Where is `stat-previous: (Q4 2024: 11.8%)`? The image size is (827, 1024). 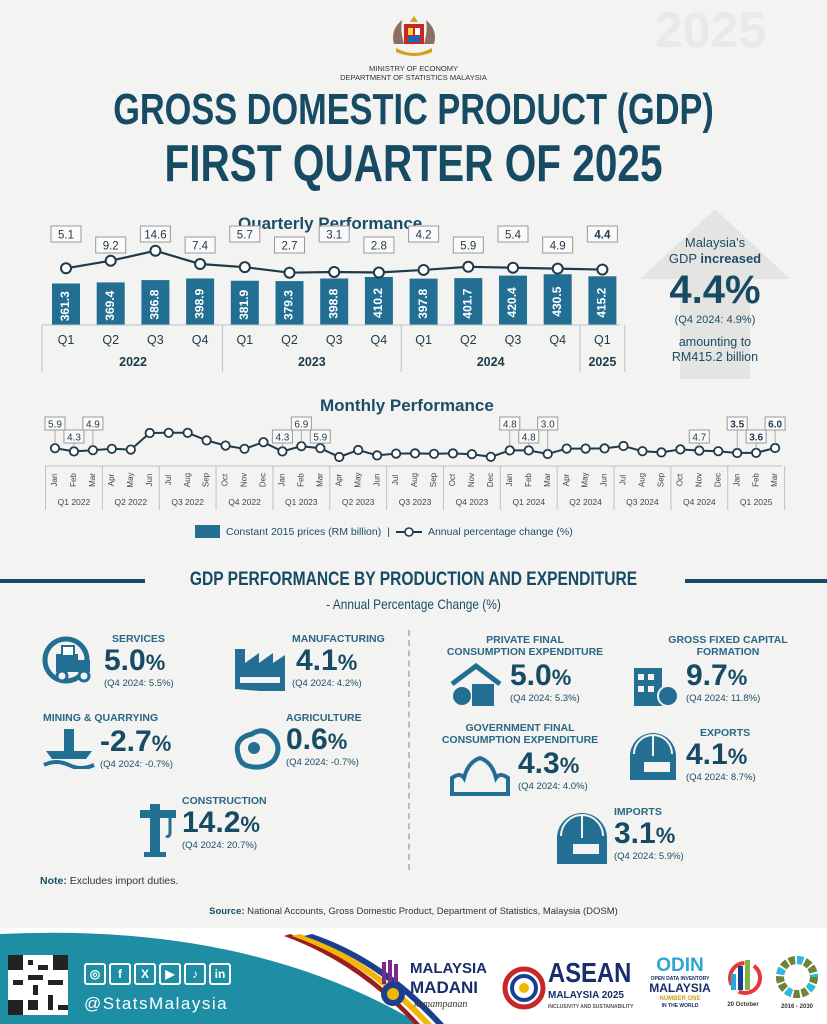 stat-previous: (Q4 2024: 11.8%) is located at coordinates (723, 698).